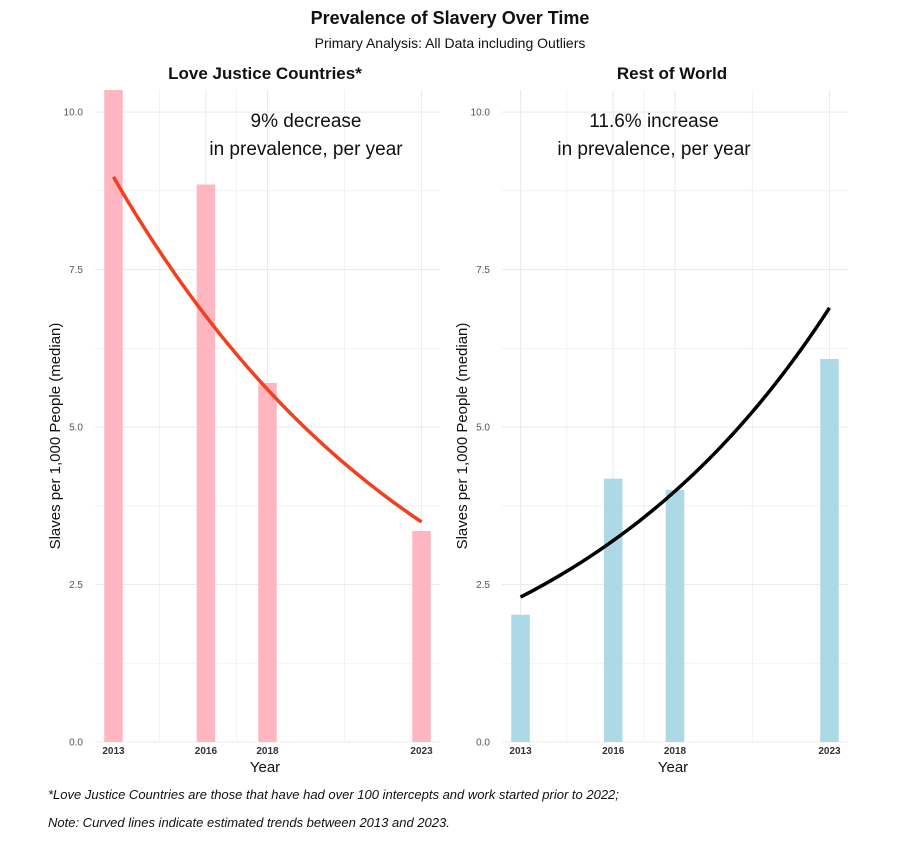  I want to click on panel-title: Rest of World, so click(672, 73).